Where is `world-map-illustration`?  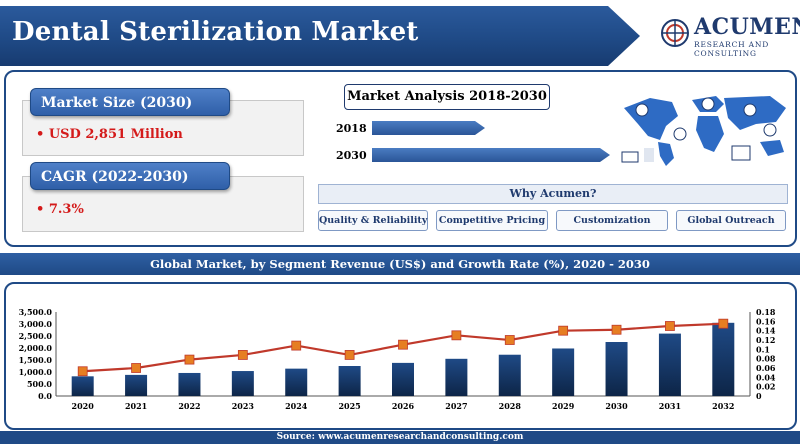
world-map-illustration is located at coordinates (703, 131).